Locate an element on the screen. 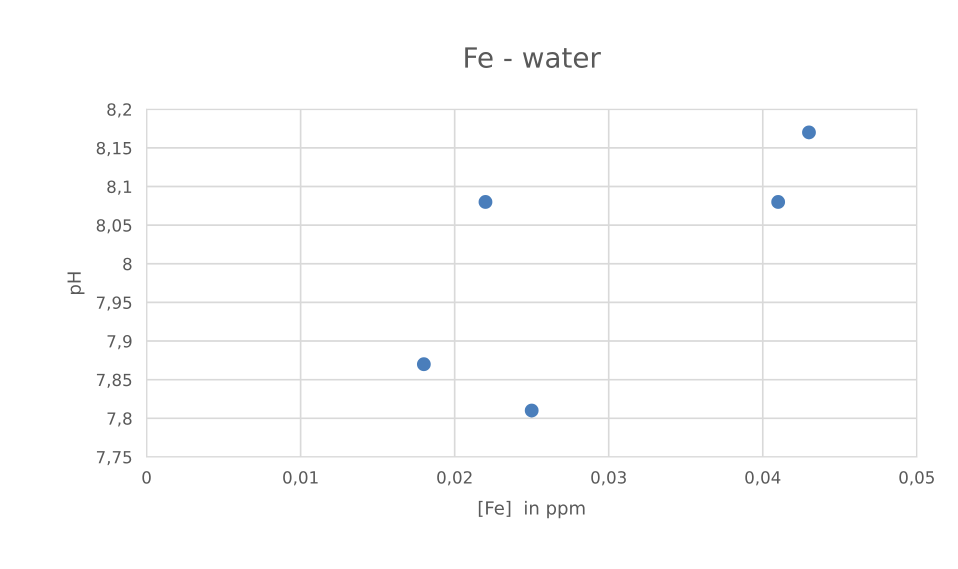 This screenshot has width=958, height=569. x-tick-label: 0,04 is located at coordinates (762, 478).